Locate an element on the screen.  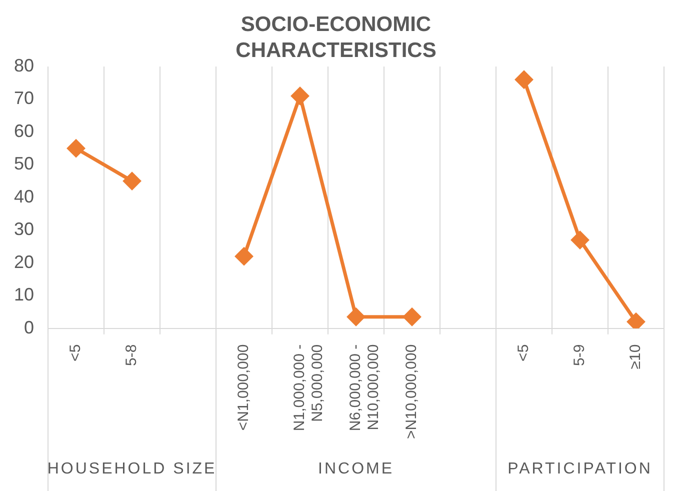
text: HOUSEHOLD SIZE is located at coordinates (132, 469).